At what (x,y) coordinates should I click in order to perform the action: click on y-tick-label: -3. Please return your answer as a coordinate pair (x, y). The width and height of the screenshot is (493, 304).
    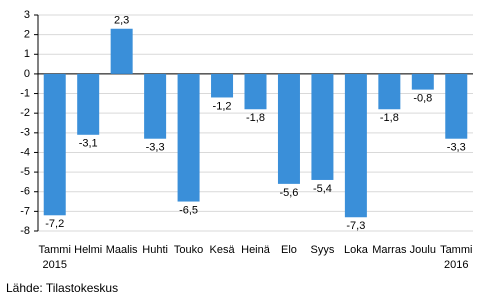
    Looking at the image, I should click on (25, 133).